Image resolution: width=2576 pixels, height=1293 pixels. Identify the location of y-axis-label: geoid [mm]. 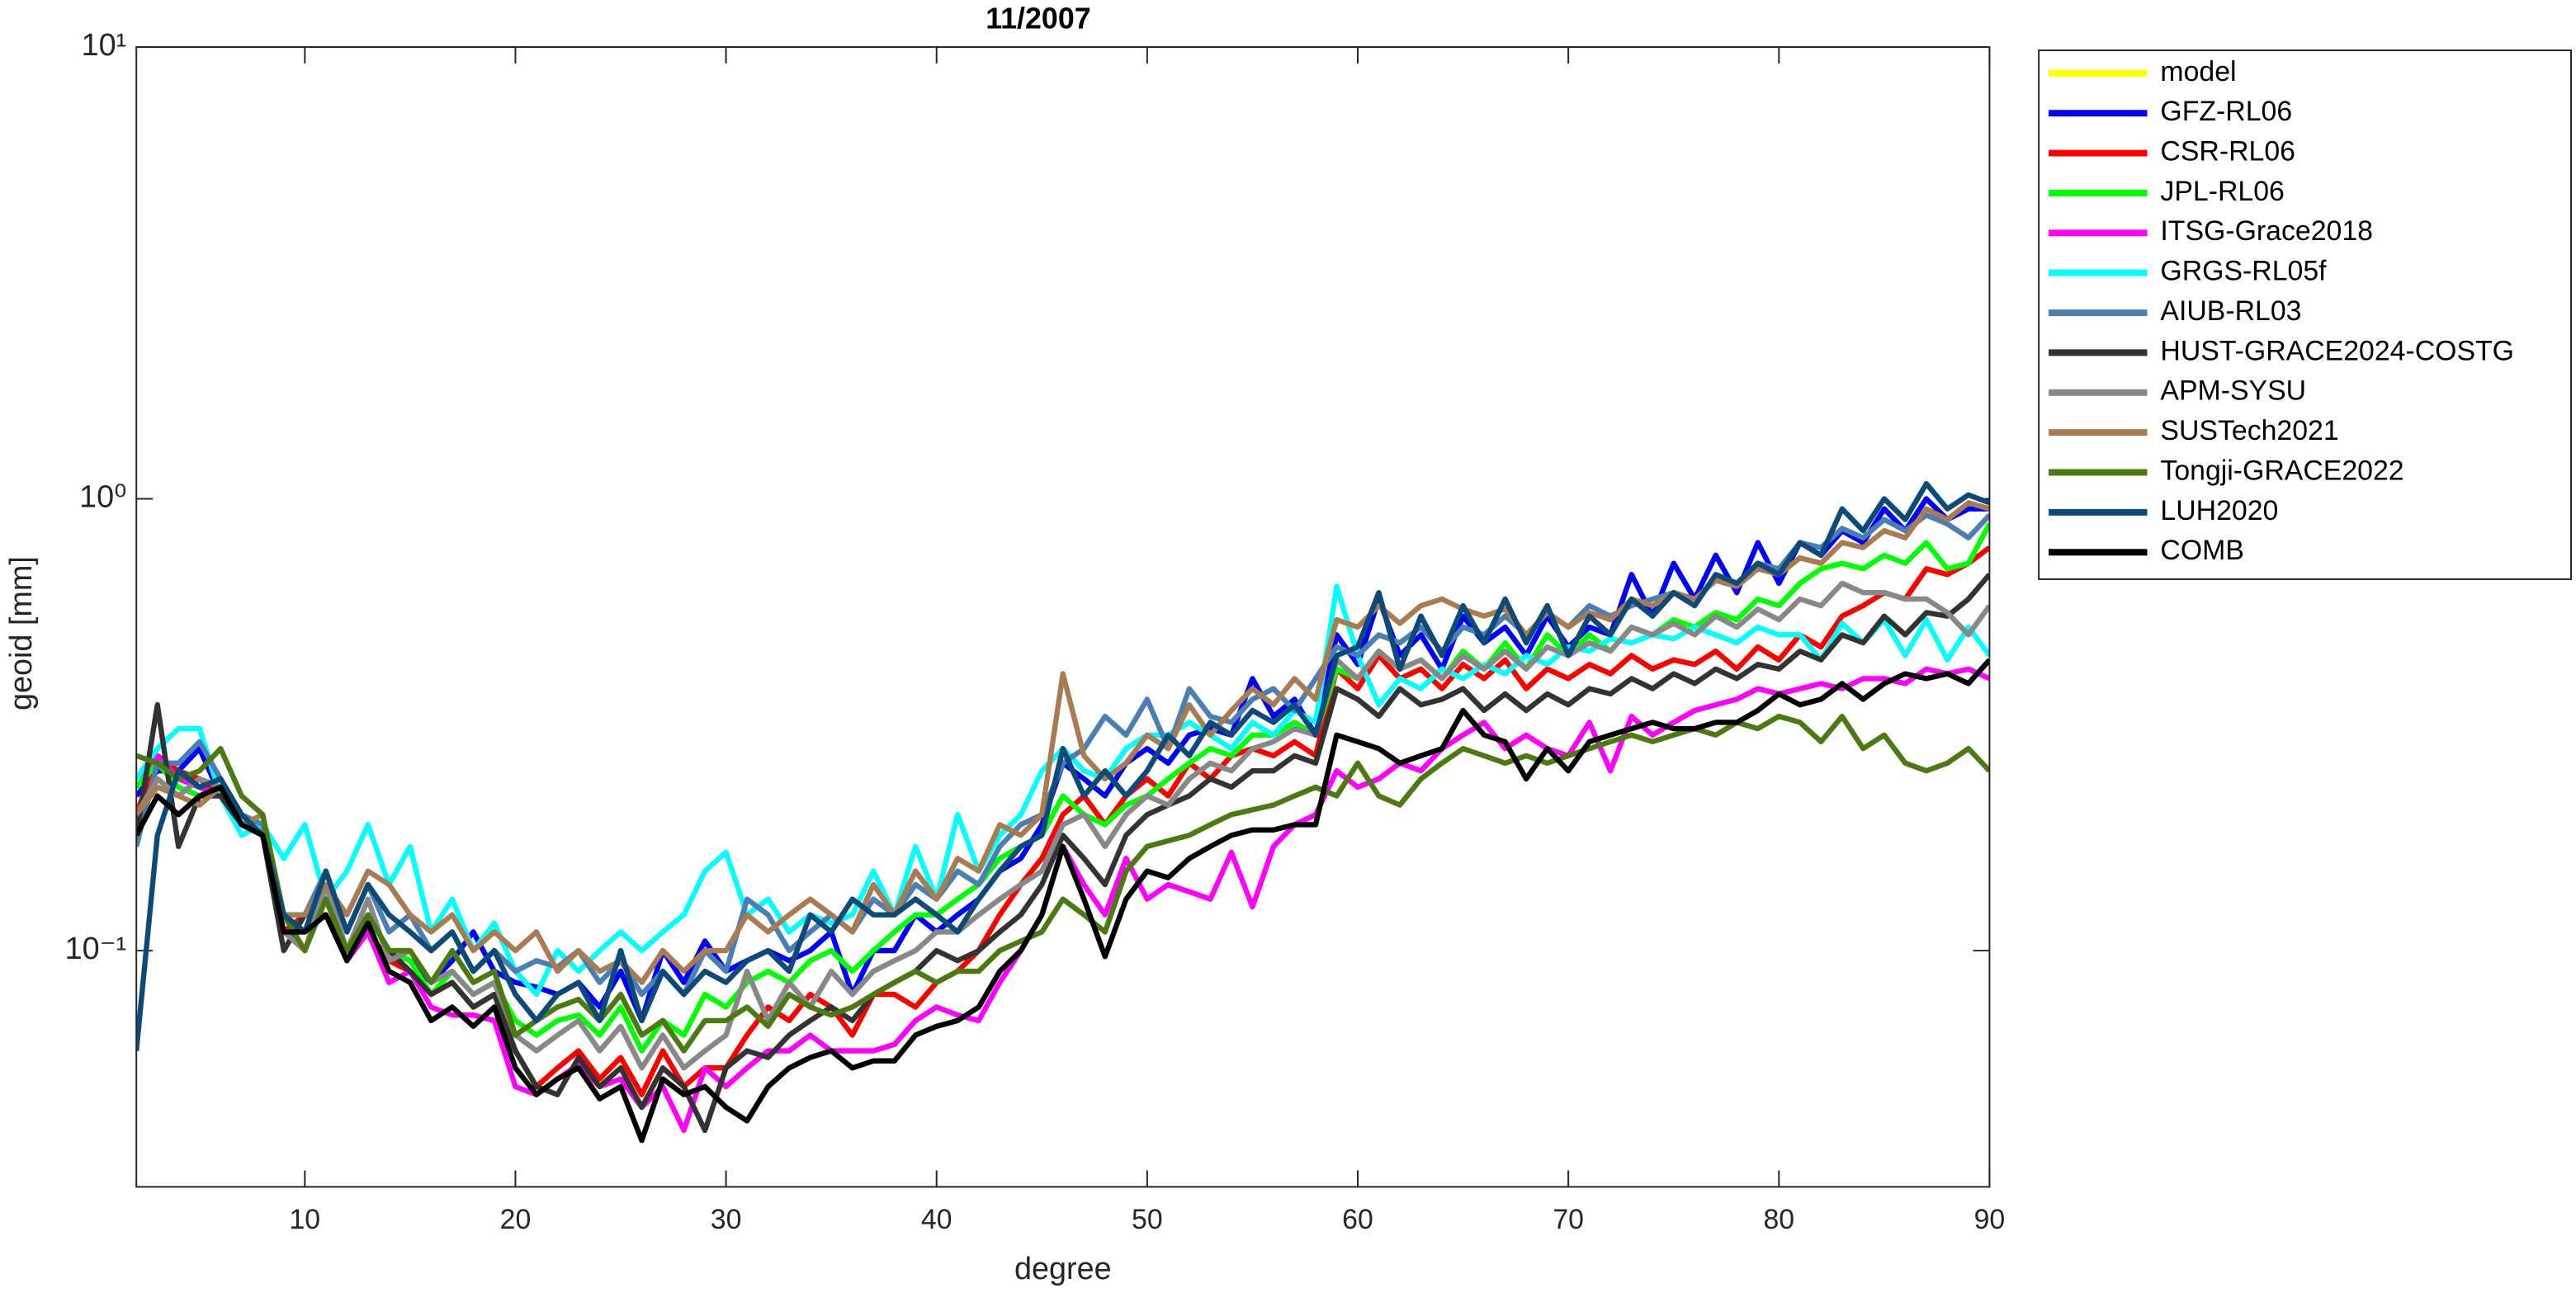
(21, 633).